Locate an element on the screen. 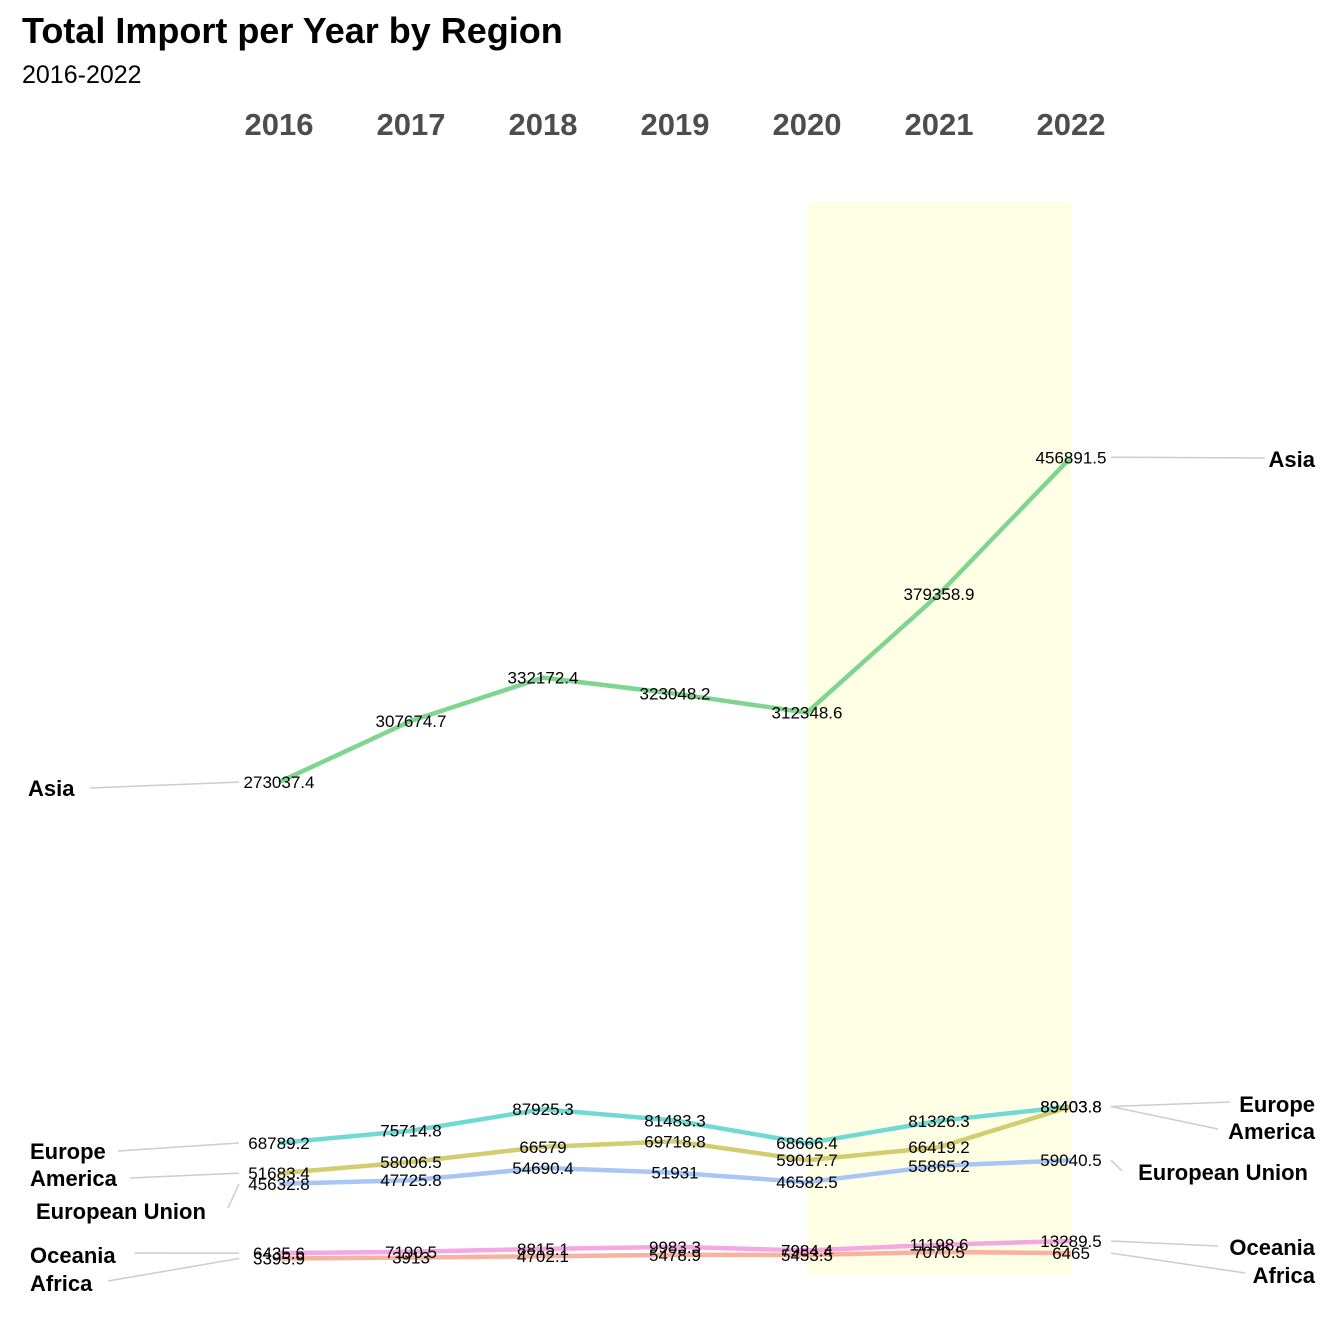 The height and width of the screenshot is (1344, 1344). year-header-2017: 2017 is located at coordinates (411, 124).